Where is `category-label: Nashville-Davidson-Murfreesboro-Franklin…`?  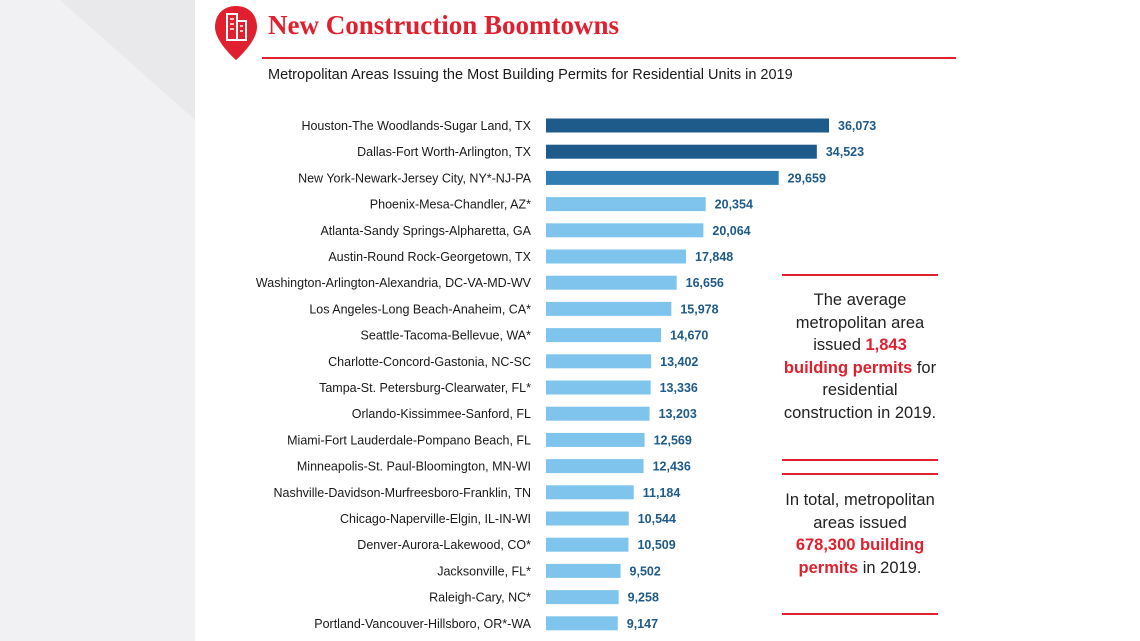
category-label: Nashville-Davidson-Murfreesboro-Franklin… is located at coordinates (403, 493).